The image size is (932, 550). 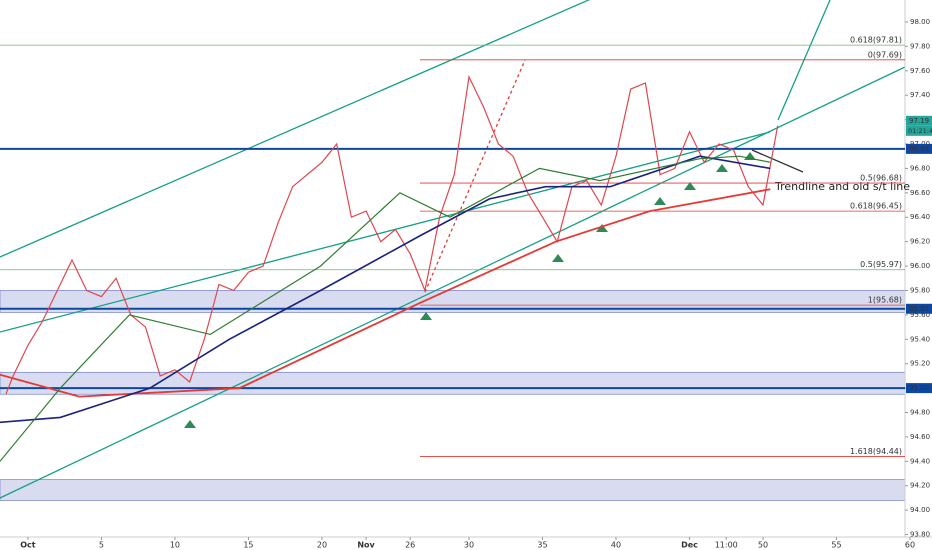 I want to click on x-tick-label: 5, so click(x=101, y=545).